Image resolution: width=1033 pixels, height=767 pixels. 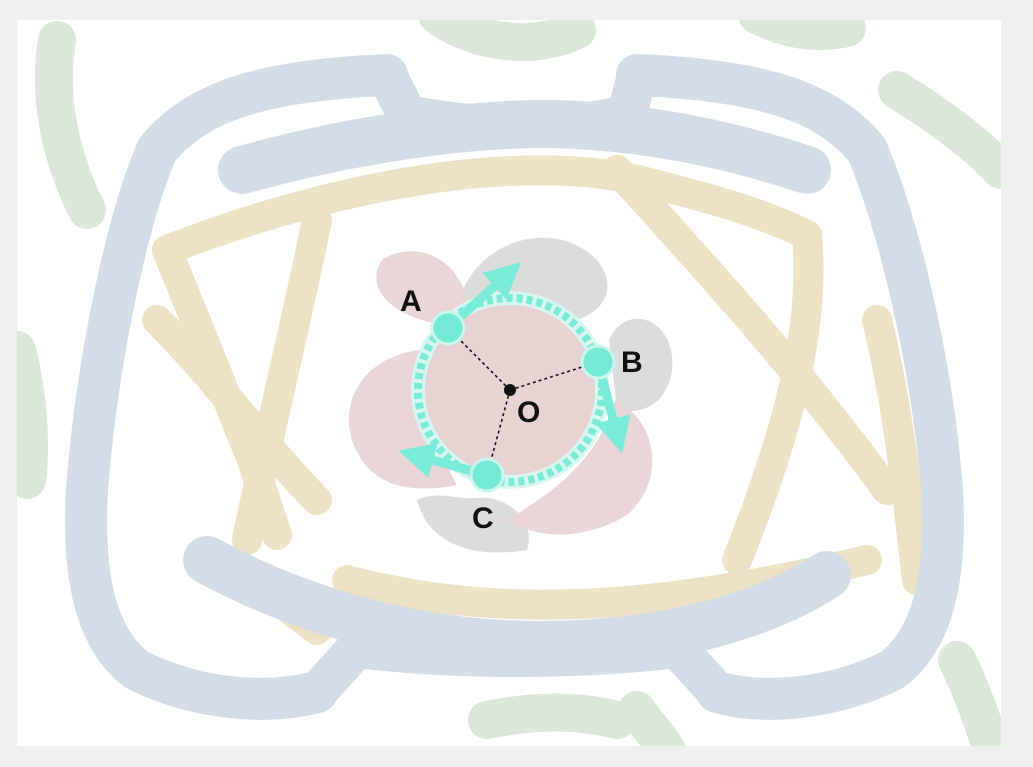 I want to click on petal-gray-bottom, so click(x=473, y=524).